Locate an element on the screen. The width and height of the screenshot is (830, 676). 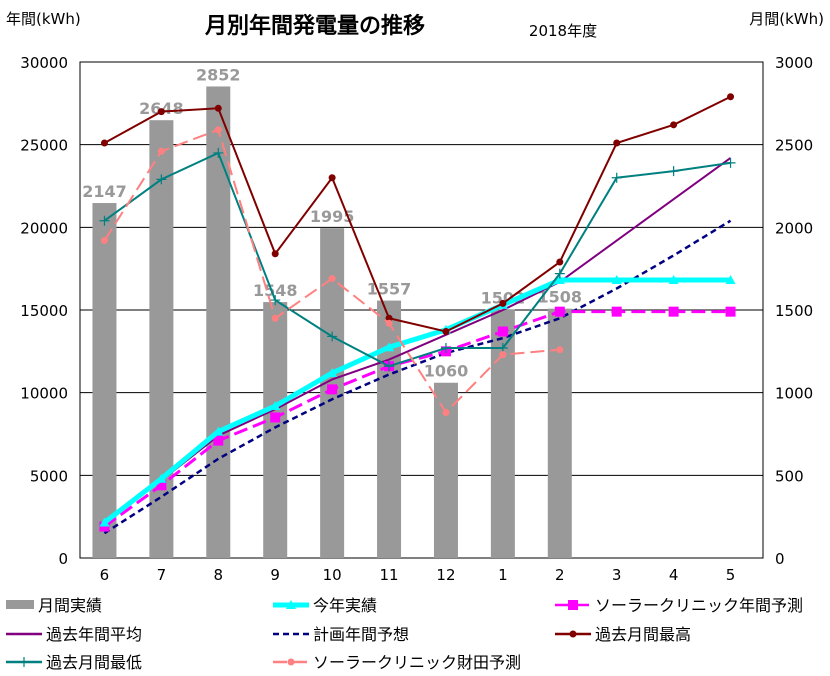
x-tick-label: 8 is located at coordinates (219, 575).